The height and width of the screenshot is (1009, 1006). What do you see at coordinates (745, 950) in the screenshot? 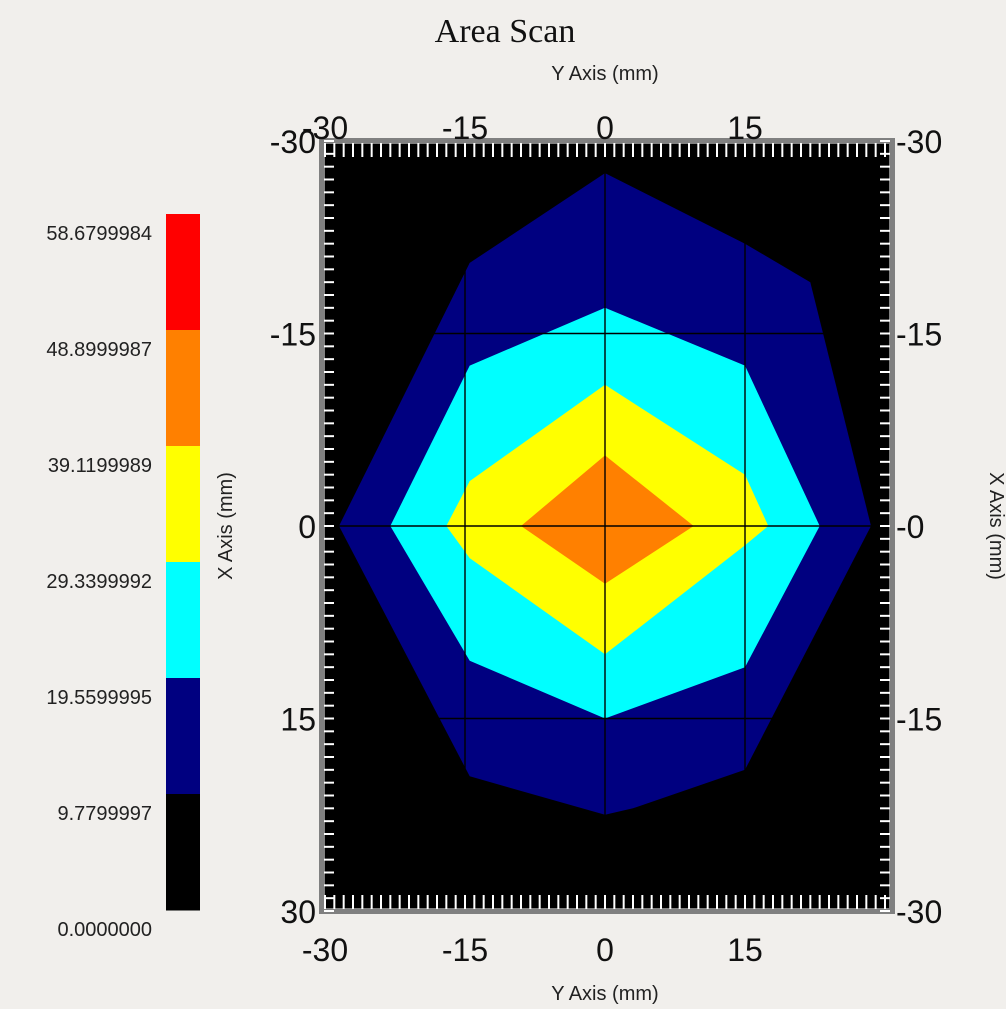
I see `x-tick-label-bottom: 15` at bounding box center [745, 950].